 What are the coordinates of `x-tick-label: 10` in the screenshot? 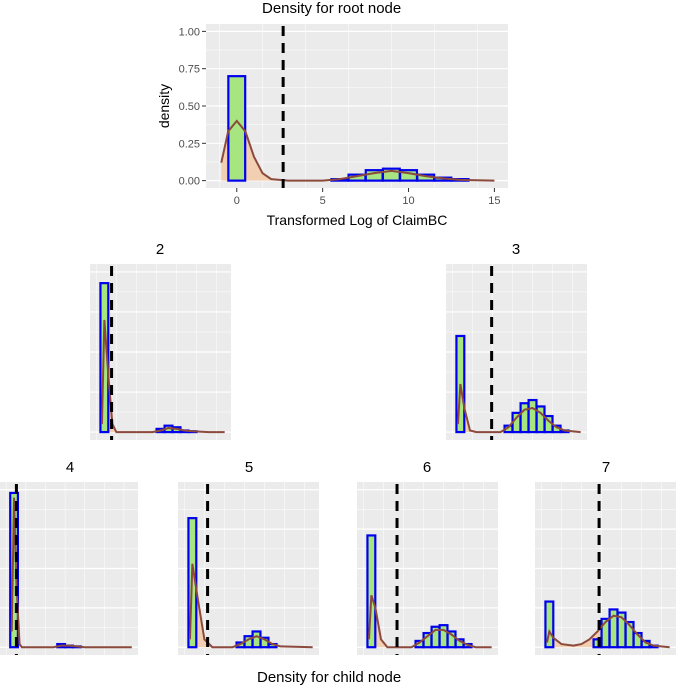 It's located at (408, 201).